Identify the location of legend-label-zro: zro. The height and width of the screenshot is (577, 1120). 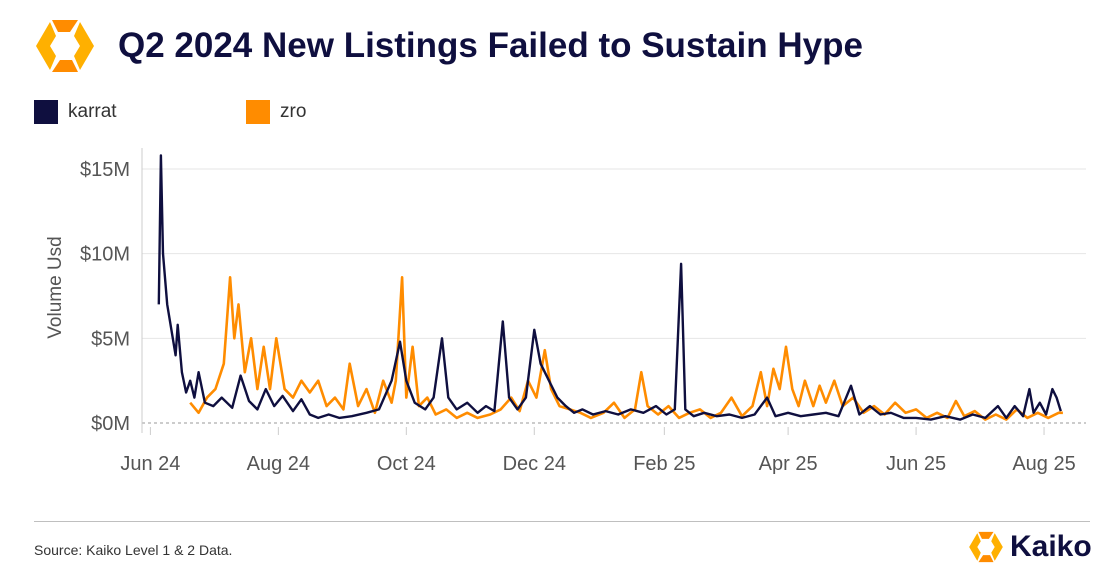
(293, 111).